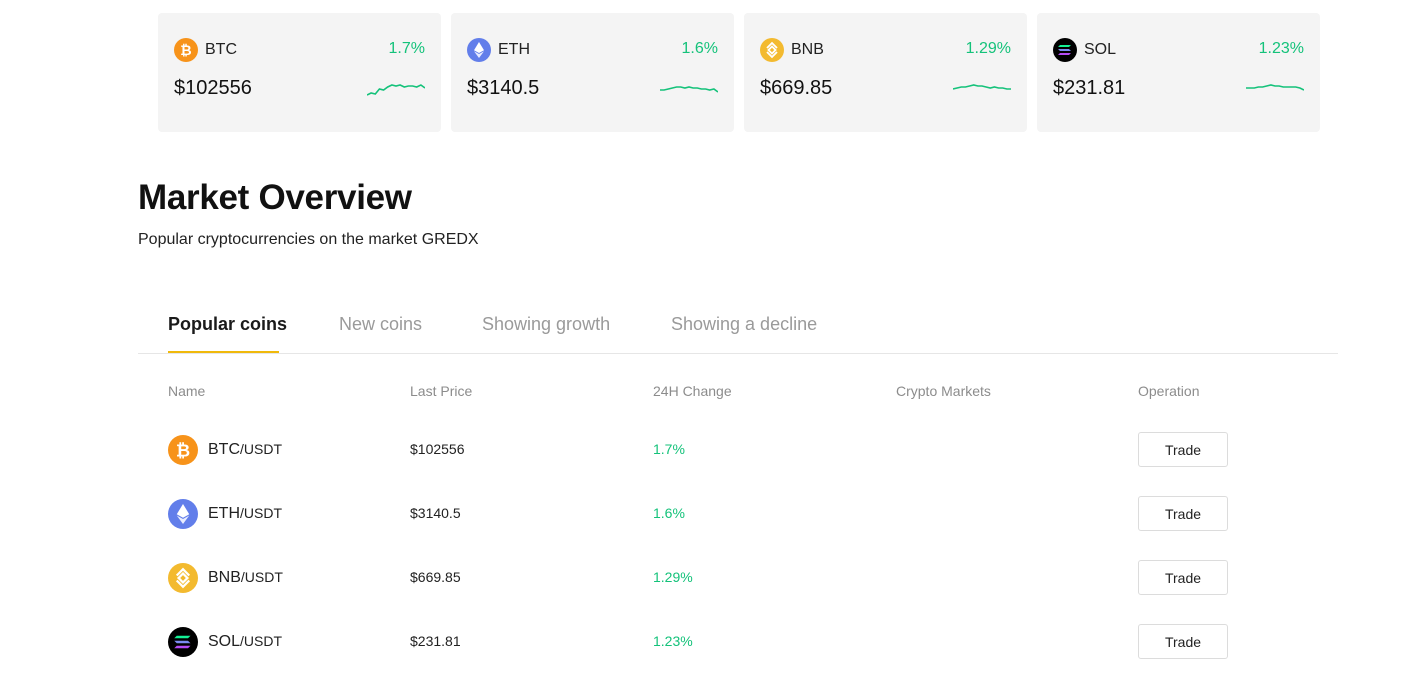 This screenshot has width=1406, height=674. What do you see at coordinates (738, 450) in the screenshot?
I see `table-row: ₿ BTC/USDT $102556 1.7% Trade` at bounding box center [738, 450].